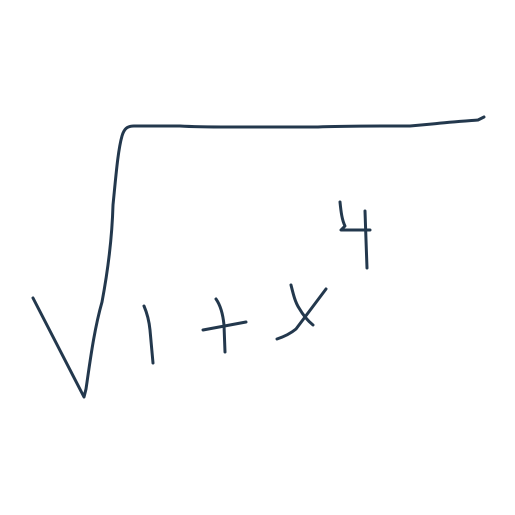 The height and width of the screenshot is (515, 515). I want to click on x-stroke-two, so click(301, 314).